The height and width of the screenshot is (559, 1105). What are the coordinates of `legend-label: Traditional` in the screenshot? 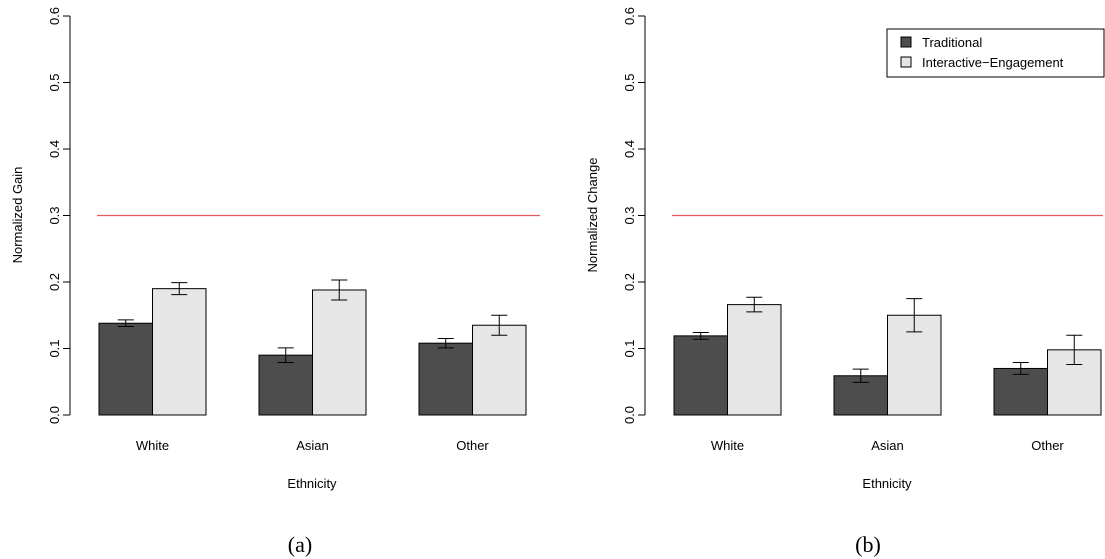 It's located at (952, 42).